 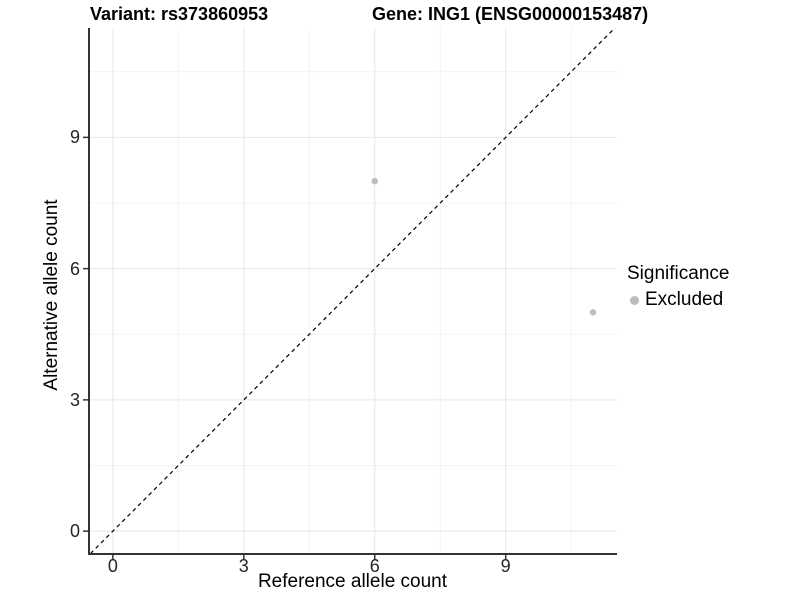 What do you see at coordinates (634, 300) in the screenshot?
I see `legend-point-swatch-icon` at bounding box center [634, 300].